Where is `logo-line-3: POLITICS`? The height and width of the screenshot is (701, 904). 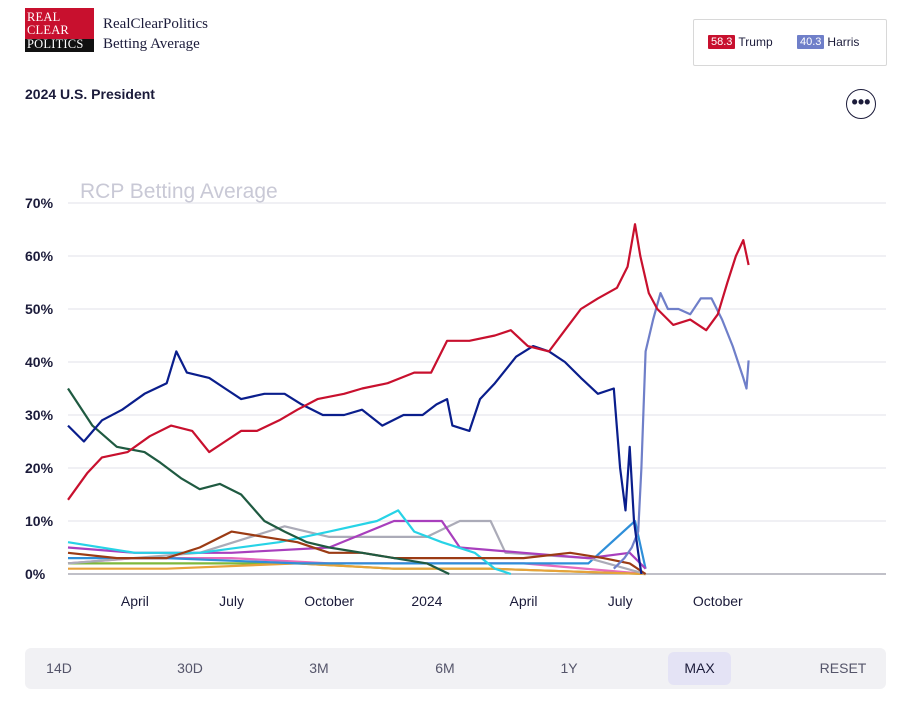 logo-line-3: POLITICS is located at coordinates (55, 44).